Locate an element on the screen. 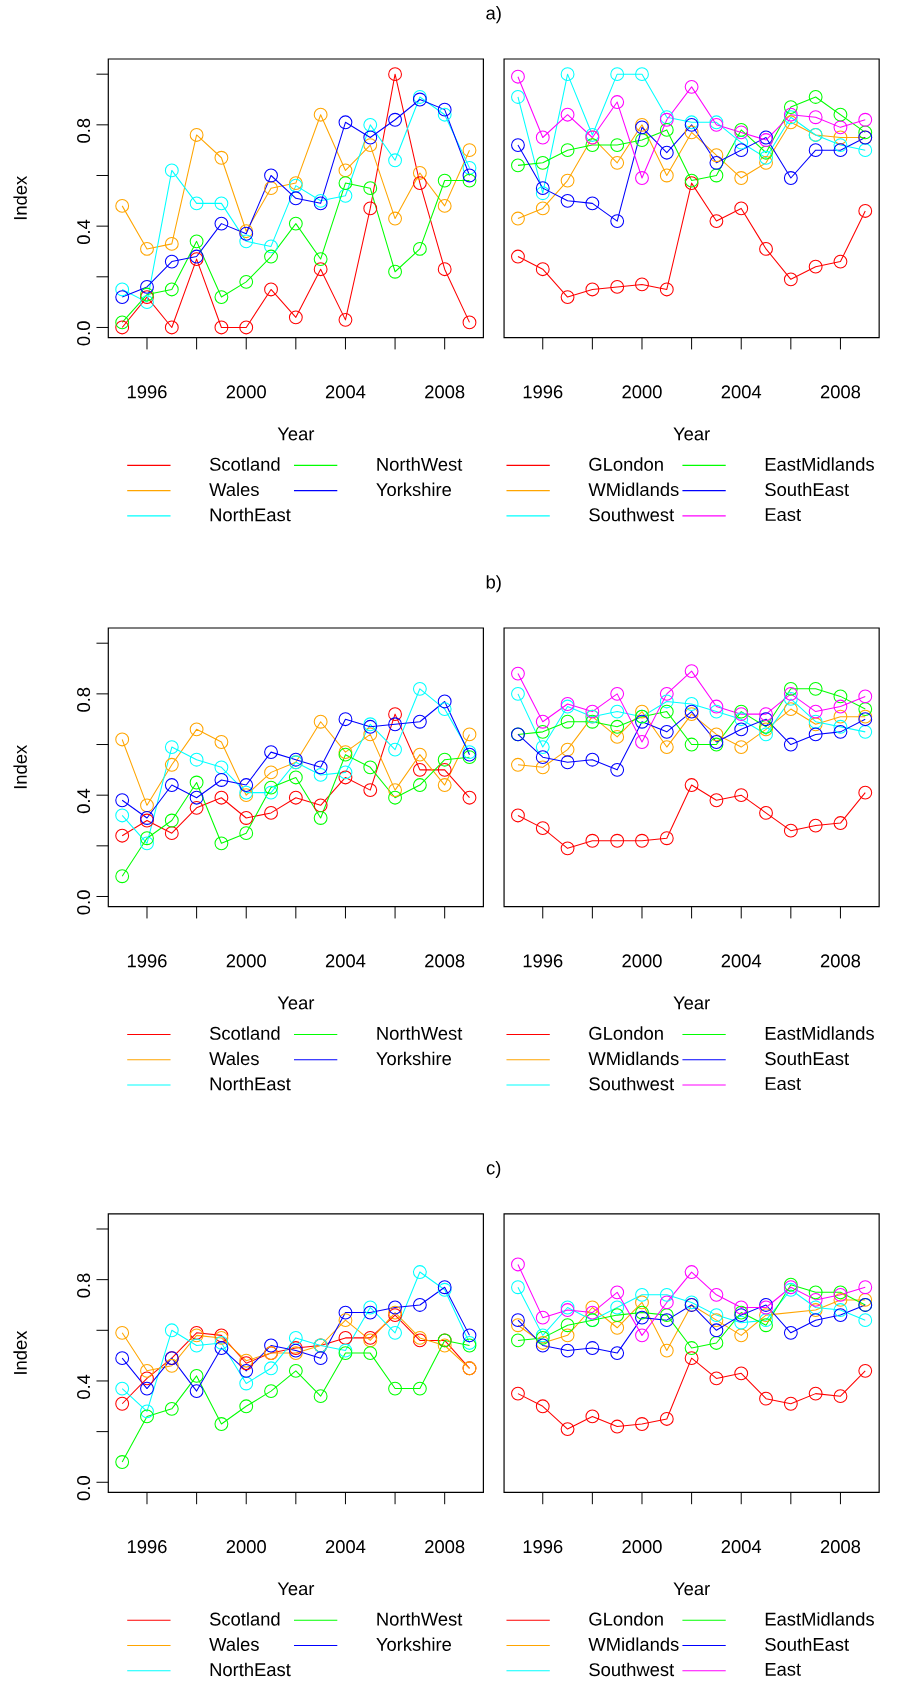 The height and width of the screenshot is (1684, 906). chart-title: a) is located at coordinates (493, 15).